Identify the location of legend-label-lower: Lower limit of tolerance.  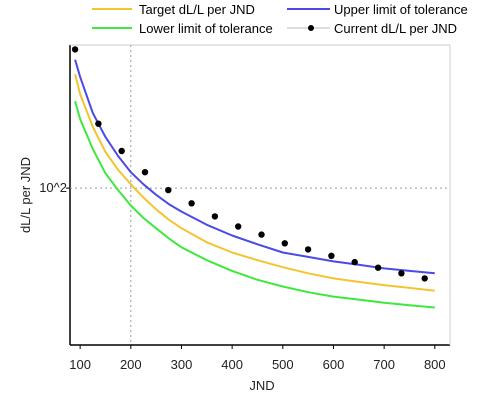
(206, 28).